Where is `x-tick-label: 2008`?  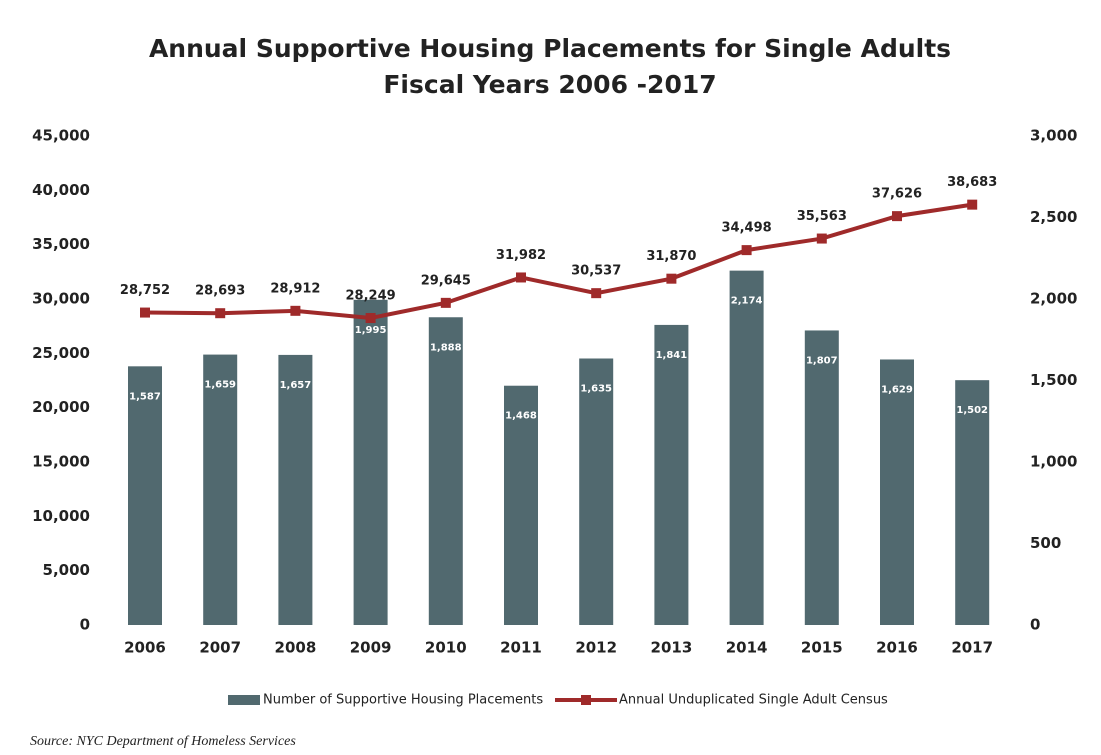 x-tick-label: 2008 is located at coordinates (296, 648).